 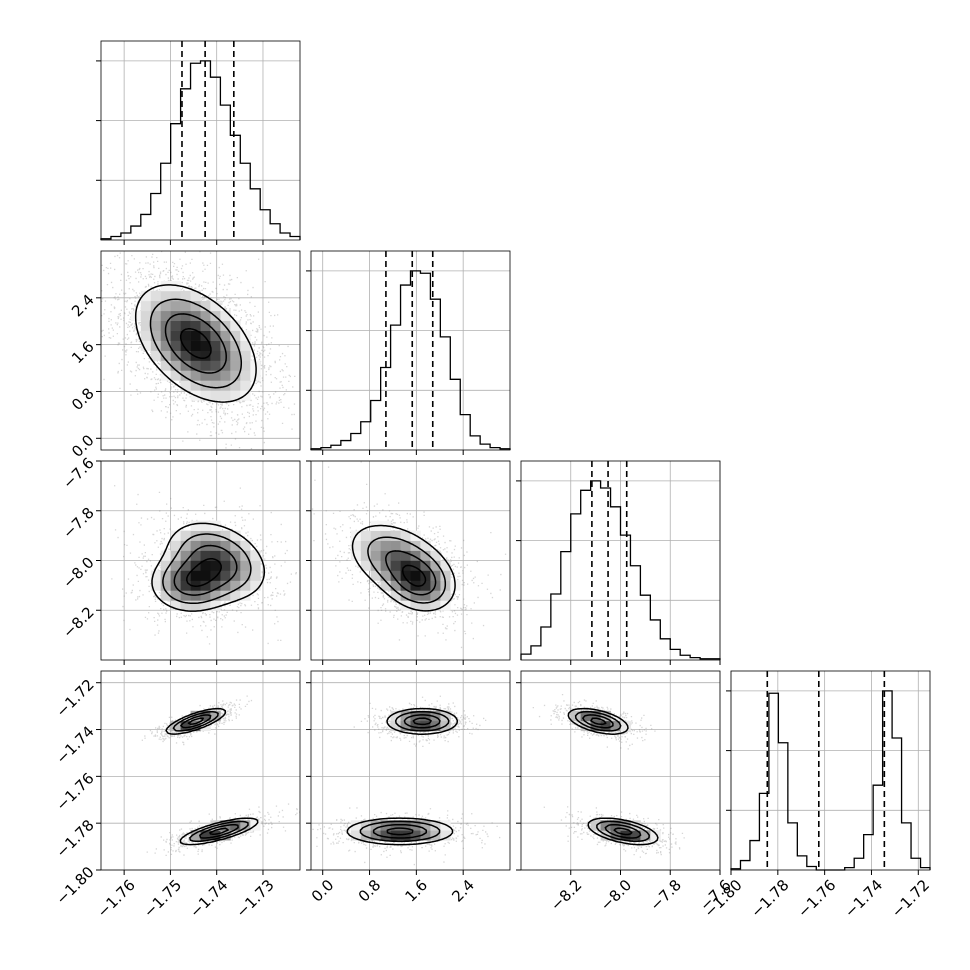 What do you see at coordinates (616, 895) in the screenshot?
I see `x-tick-label: −8.0` at bounding box center [616, 895].